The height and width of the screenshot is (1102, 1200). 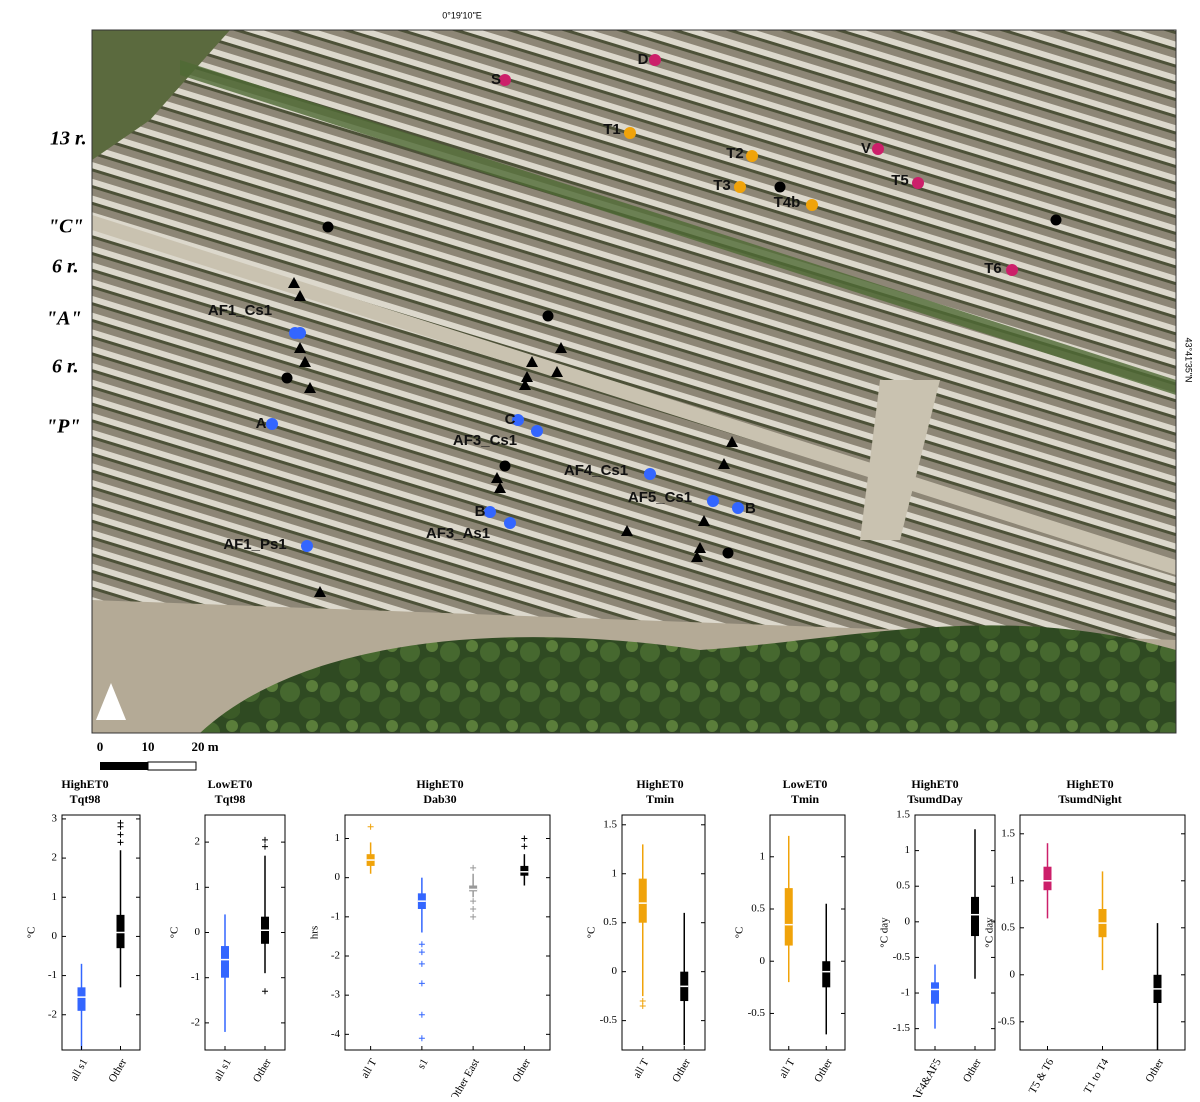 I want to click on y-axis-label: hrs, so click(x=315, y=932).